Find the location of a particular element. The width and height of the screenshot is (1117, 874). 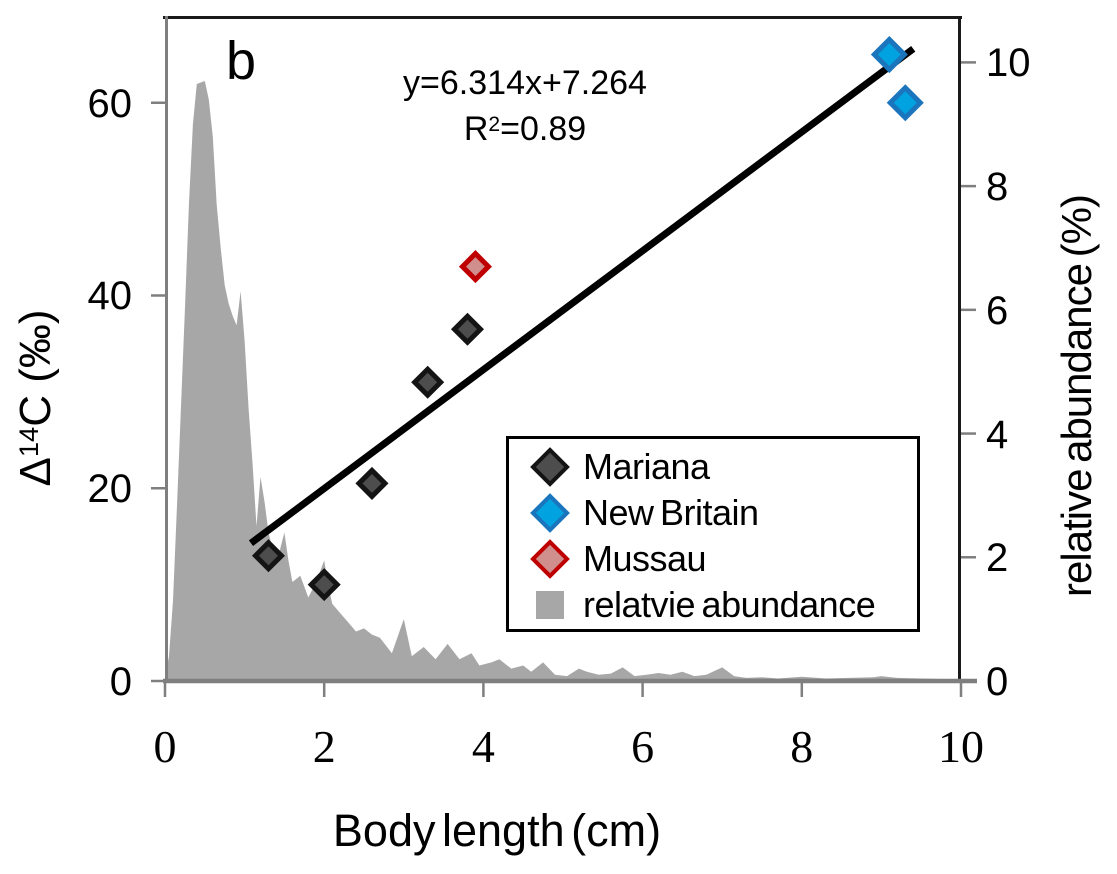

legend-label: Mariana is located at coordinates (646, 466).